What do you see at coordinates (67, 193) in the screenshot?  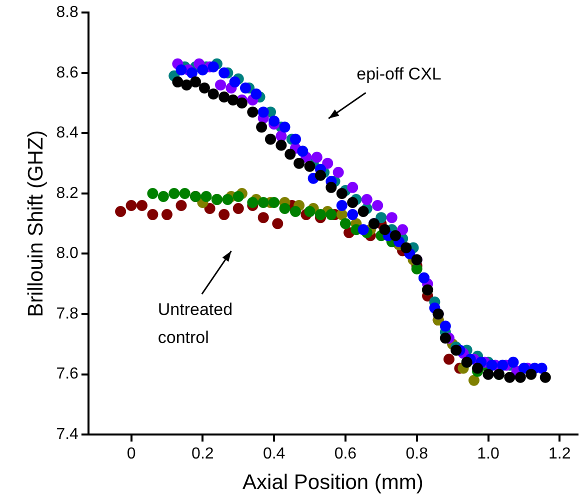 I see `y-tick-label: 8.2` at bounding box center [67, 193].